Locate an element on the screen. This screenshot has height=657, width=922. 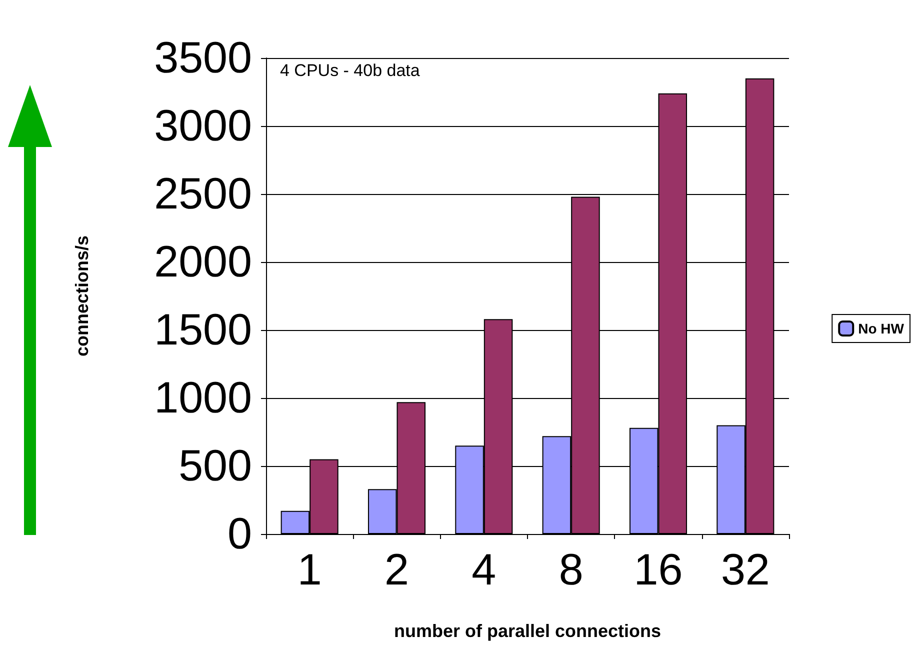
x-tick-label: 1 is located at coordinates (309, 570).